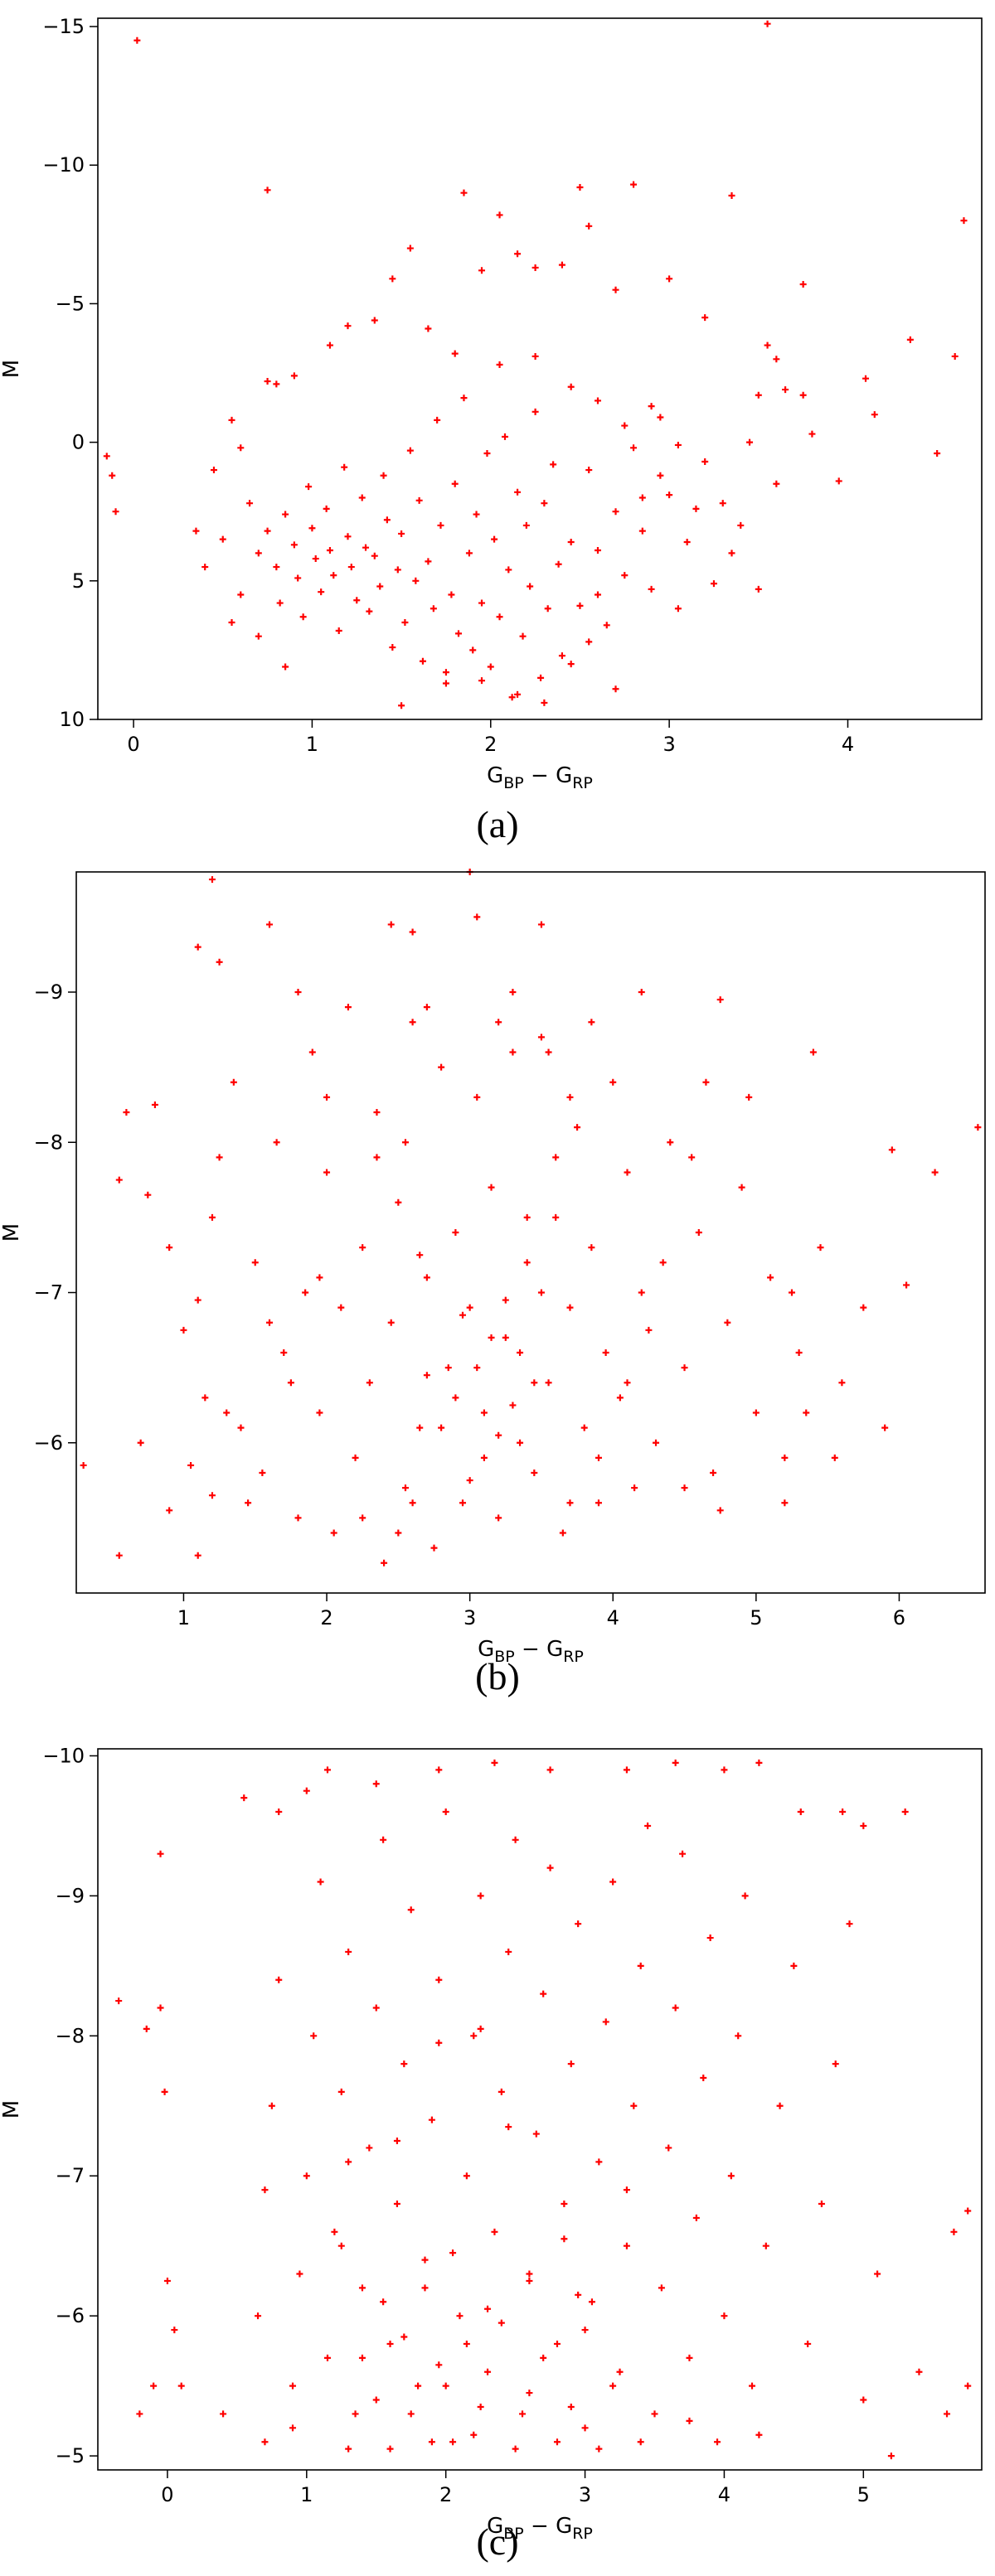  I want to click on y-tick-label: −10, so click(63, 1756).